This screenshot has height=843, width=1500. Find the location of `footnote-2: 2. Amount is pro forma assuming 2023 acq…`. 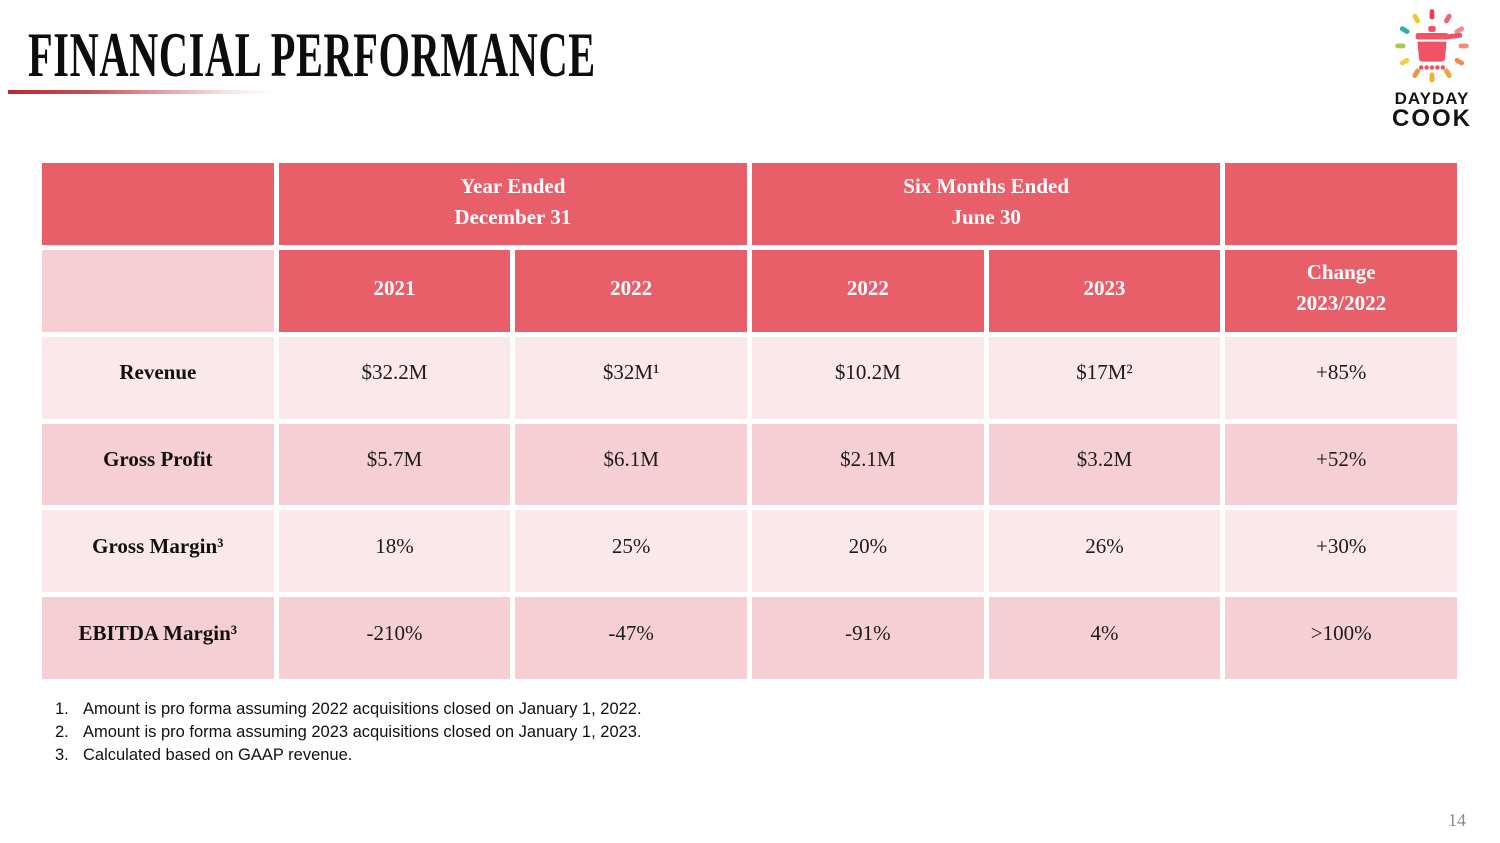

footnote-2: 2. Amount is pro forma assuming 2023 acq… is located at coordinates (348, 732).